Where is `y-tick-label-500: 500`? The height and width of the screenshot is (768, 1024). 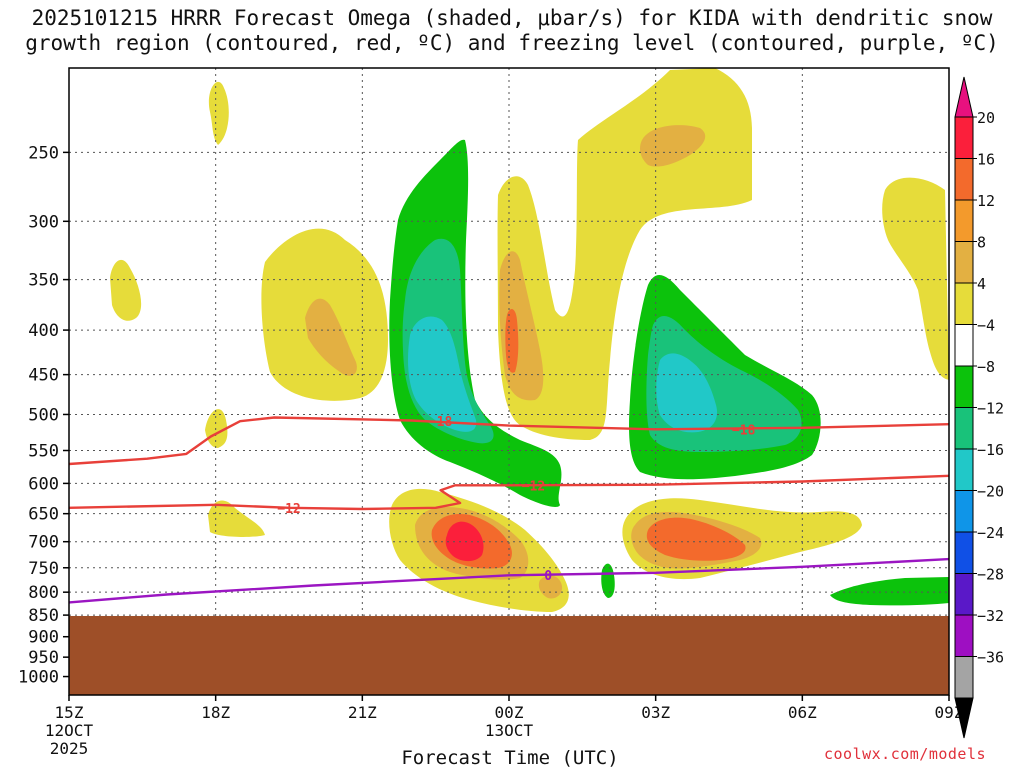
y-tick-label-500: 500 is located at coordinates (43, 415).